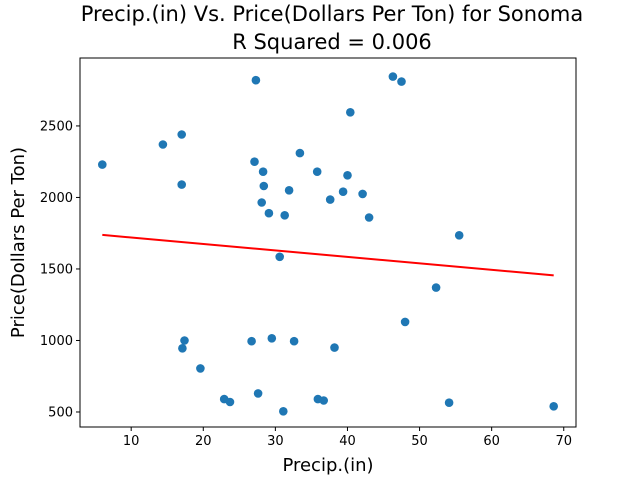 The width and height of the screenshot is (640, 480). Describe the element at coordinates (56, 341) in the screenshot. I see `y-tick-label: 1000` at that location.